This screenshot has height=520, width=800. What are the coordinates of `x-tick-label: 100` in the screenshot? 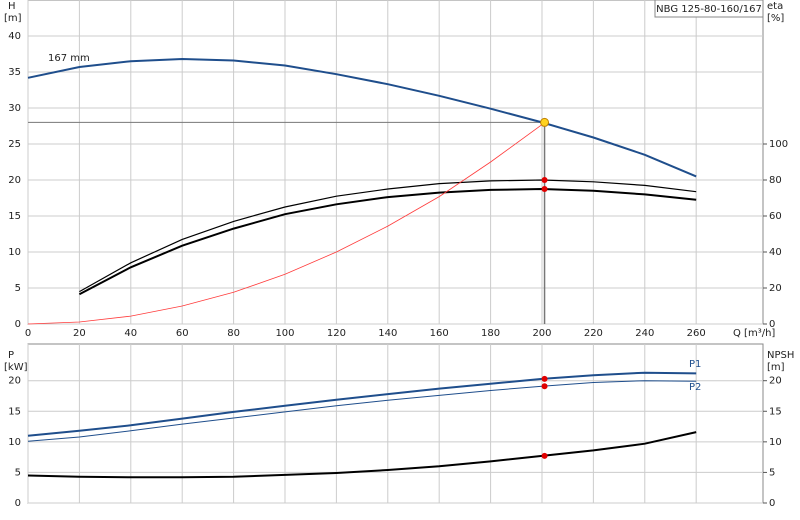 It's located at (284, 333).